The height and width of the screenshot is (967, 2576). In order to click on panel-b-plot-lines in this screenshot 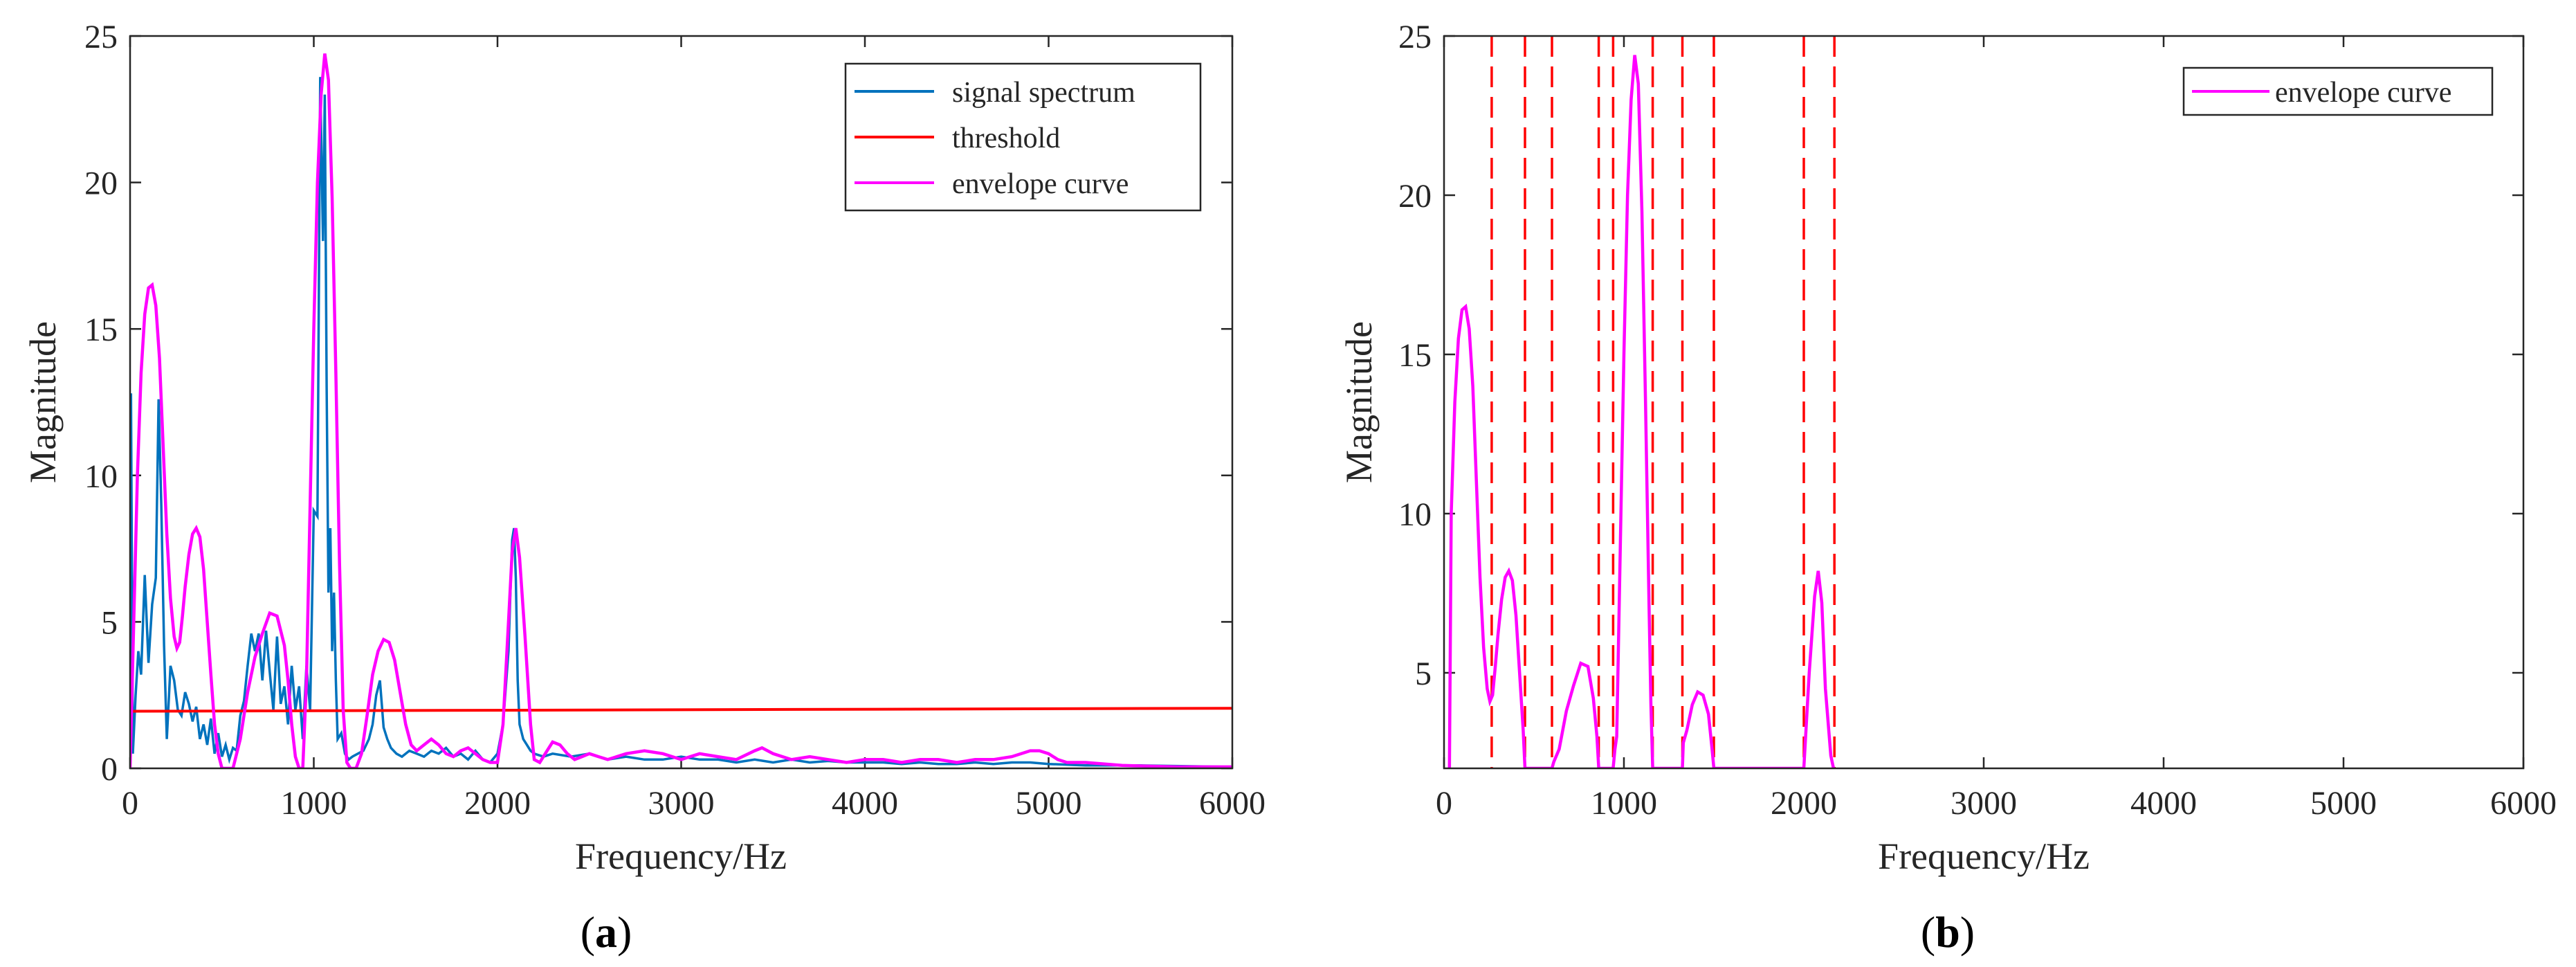, I will do `click(1642, 402)`.